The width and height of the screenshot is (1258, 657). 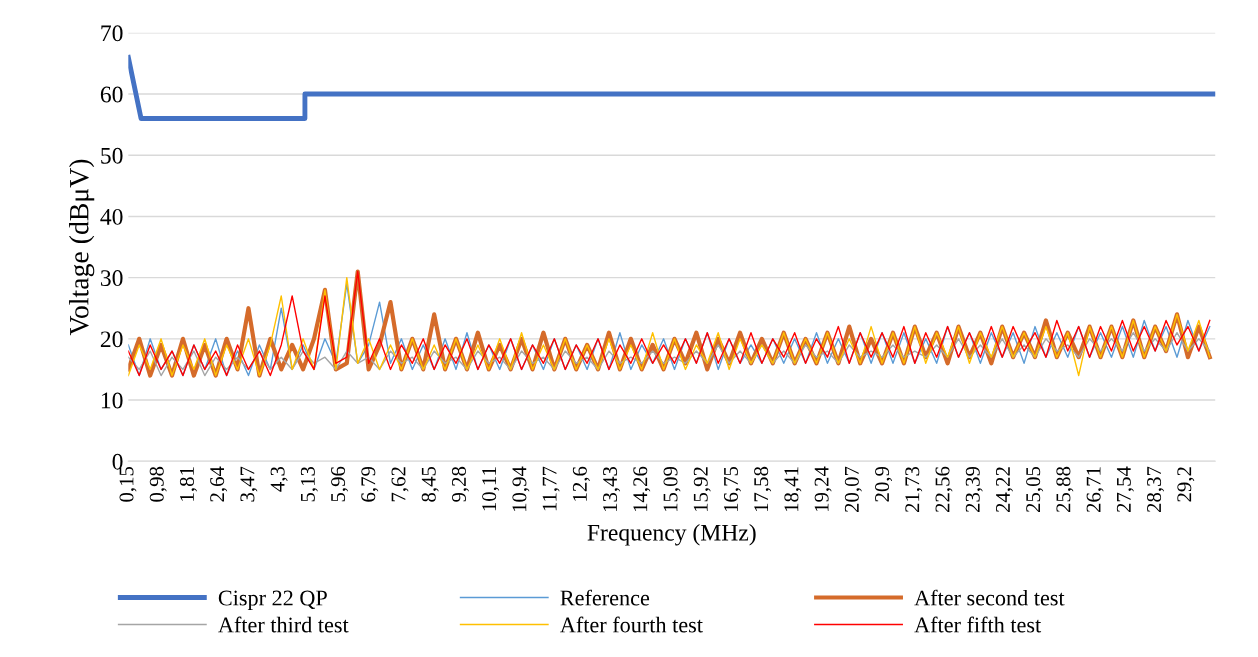 I want to click on legend-label: After third test, so click(x=283, y=624).